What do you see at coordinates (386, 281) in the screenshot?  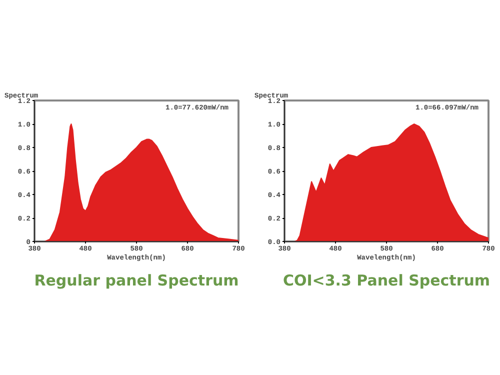 I see `text: COI<3.3 Panel Spectrum` at bounding box center [386, 281].